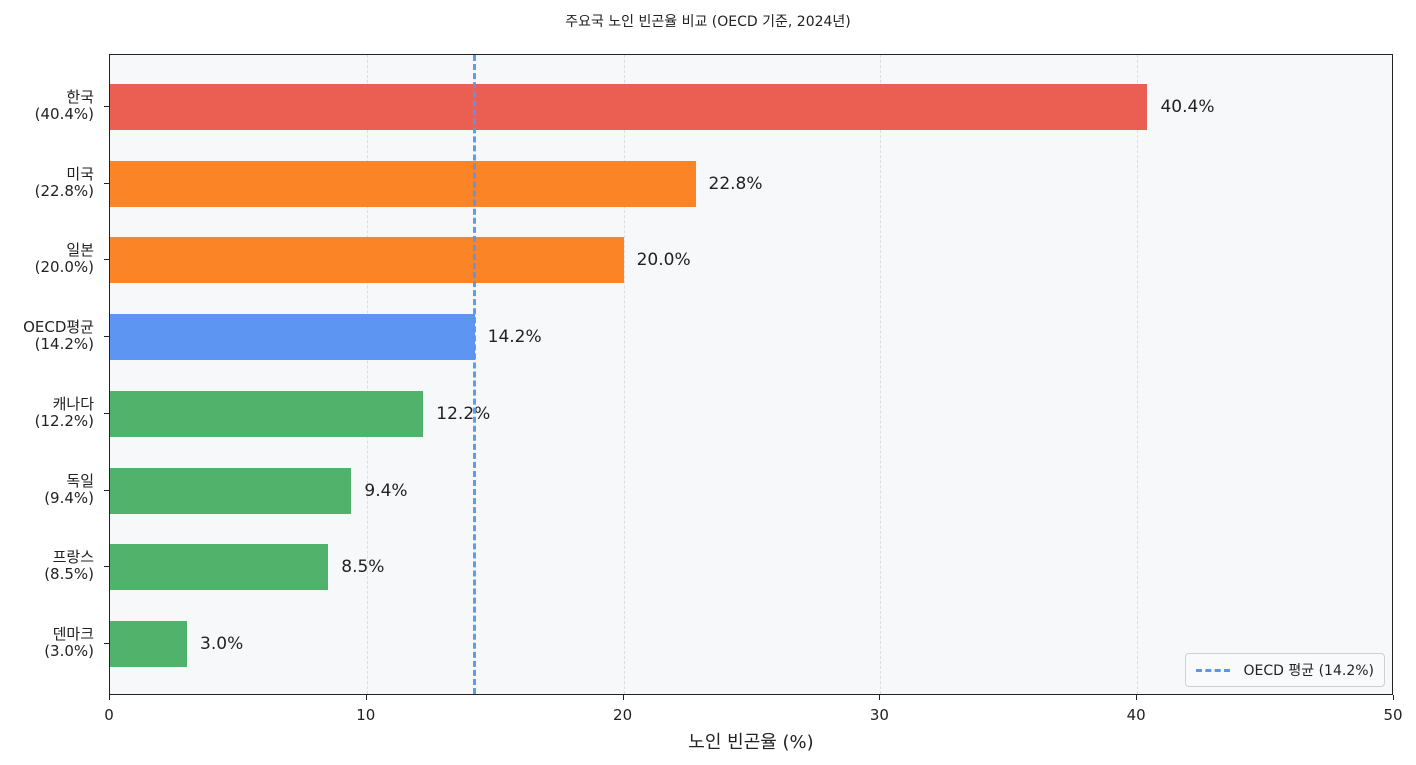  I want to click on x-tick-label: 50, so click(1393, 715).